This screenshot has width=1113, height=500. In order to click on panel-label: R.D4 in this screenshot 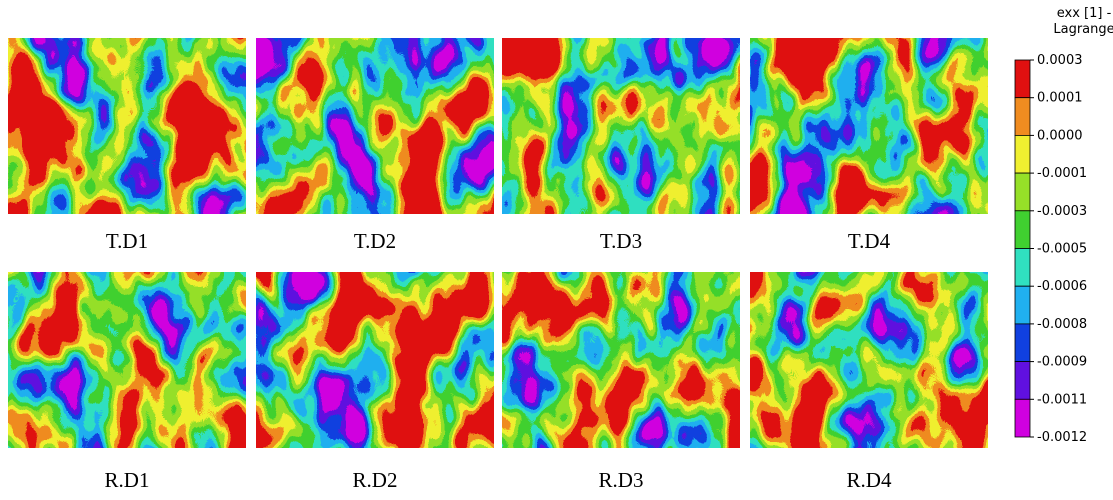, I will do `click(869, 480)`.